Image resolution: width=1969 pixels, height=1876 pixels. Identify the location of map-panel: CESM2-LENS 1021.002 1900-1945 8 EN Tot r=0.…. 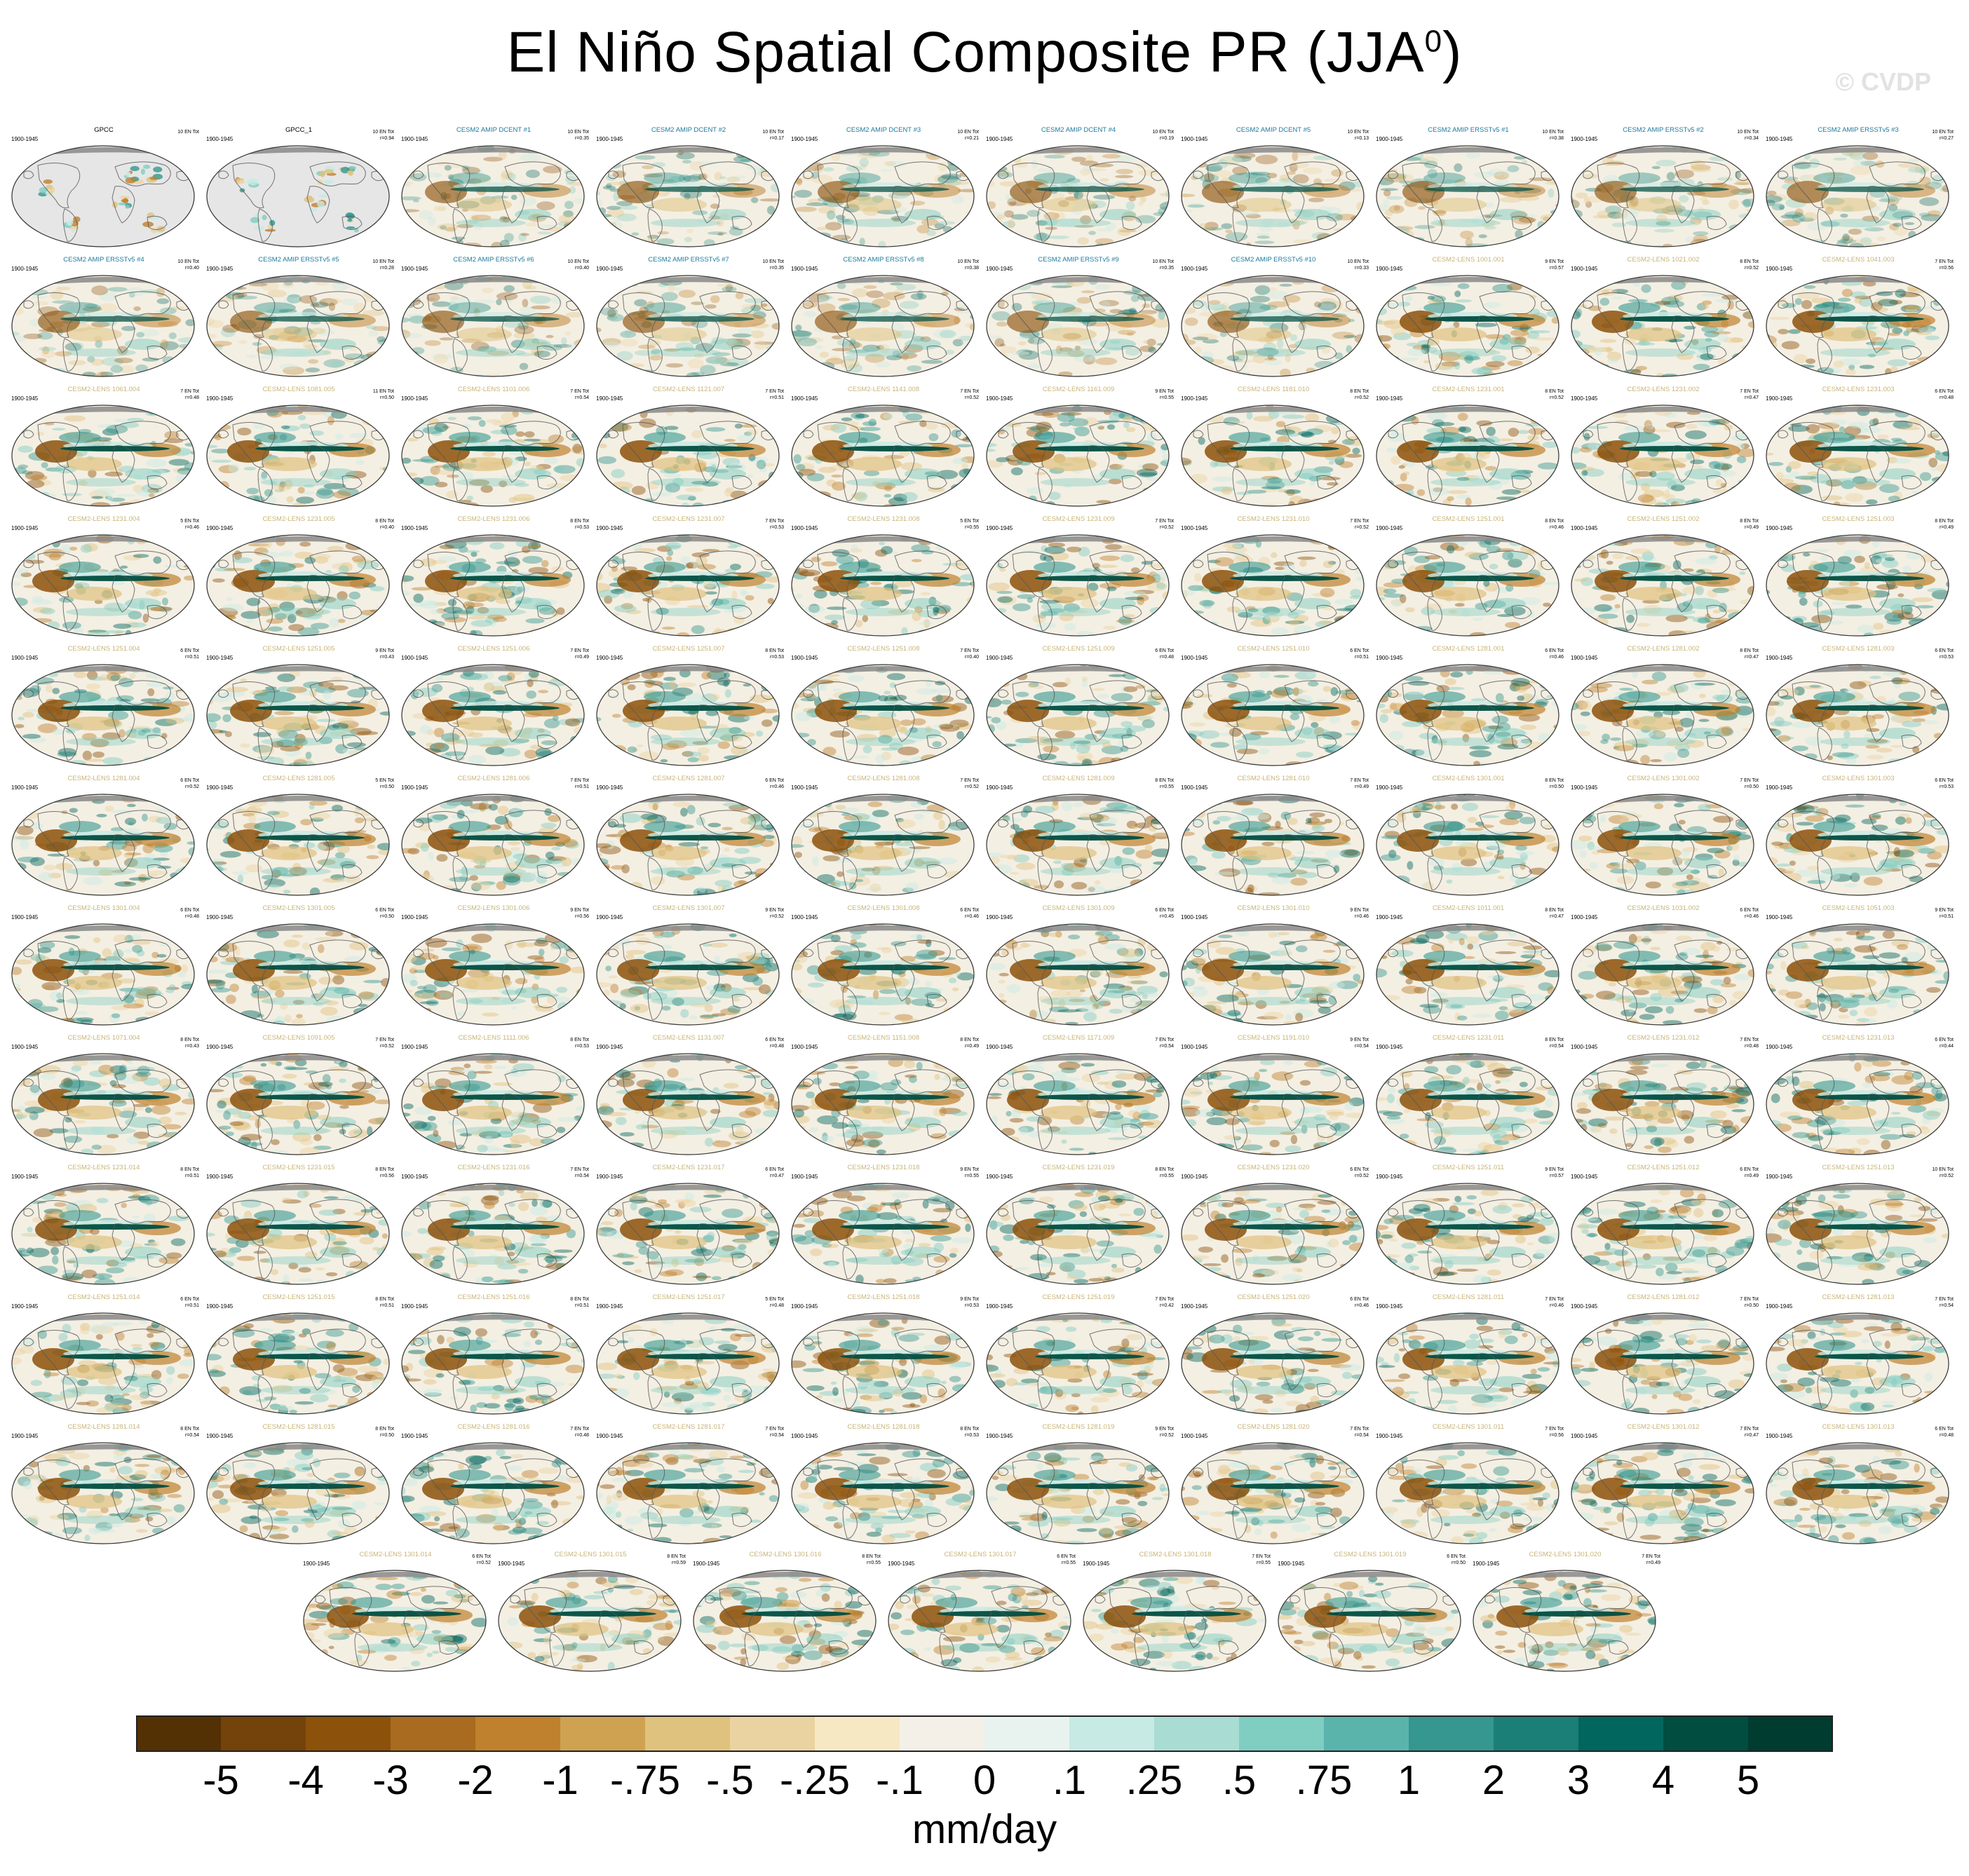
(1664, 319).